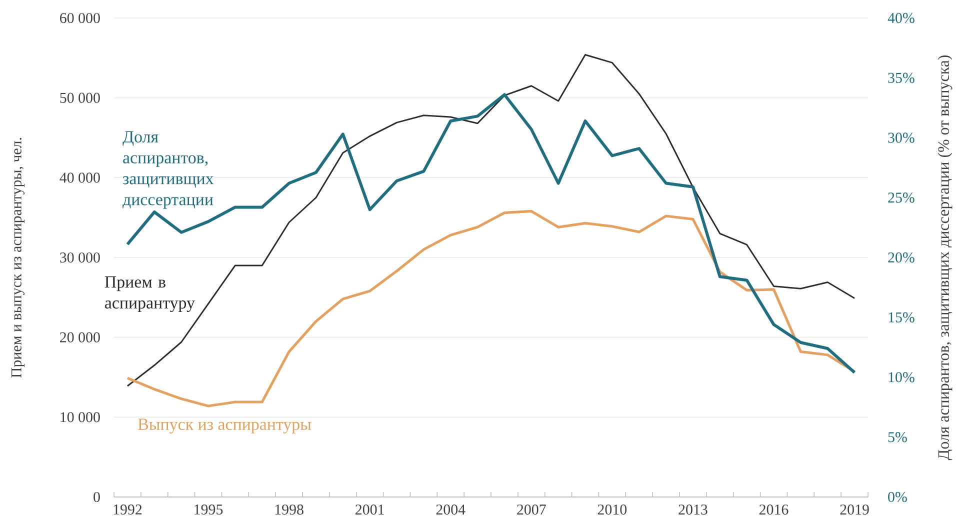  Describe the element at coordinates (128, 509) in the screenshot. I see `x-tick-label: 1992` at that location.